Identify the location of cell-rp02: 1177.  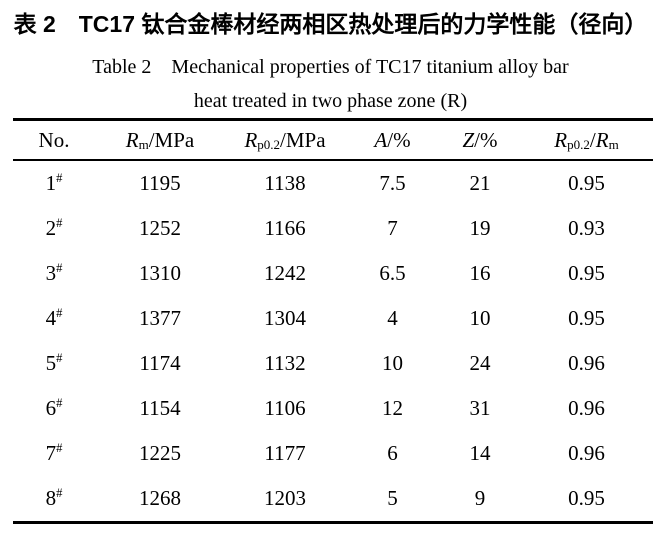
(285, 453).